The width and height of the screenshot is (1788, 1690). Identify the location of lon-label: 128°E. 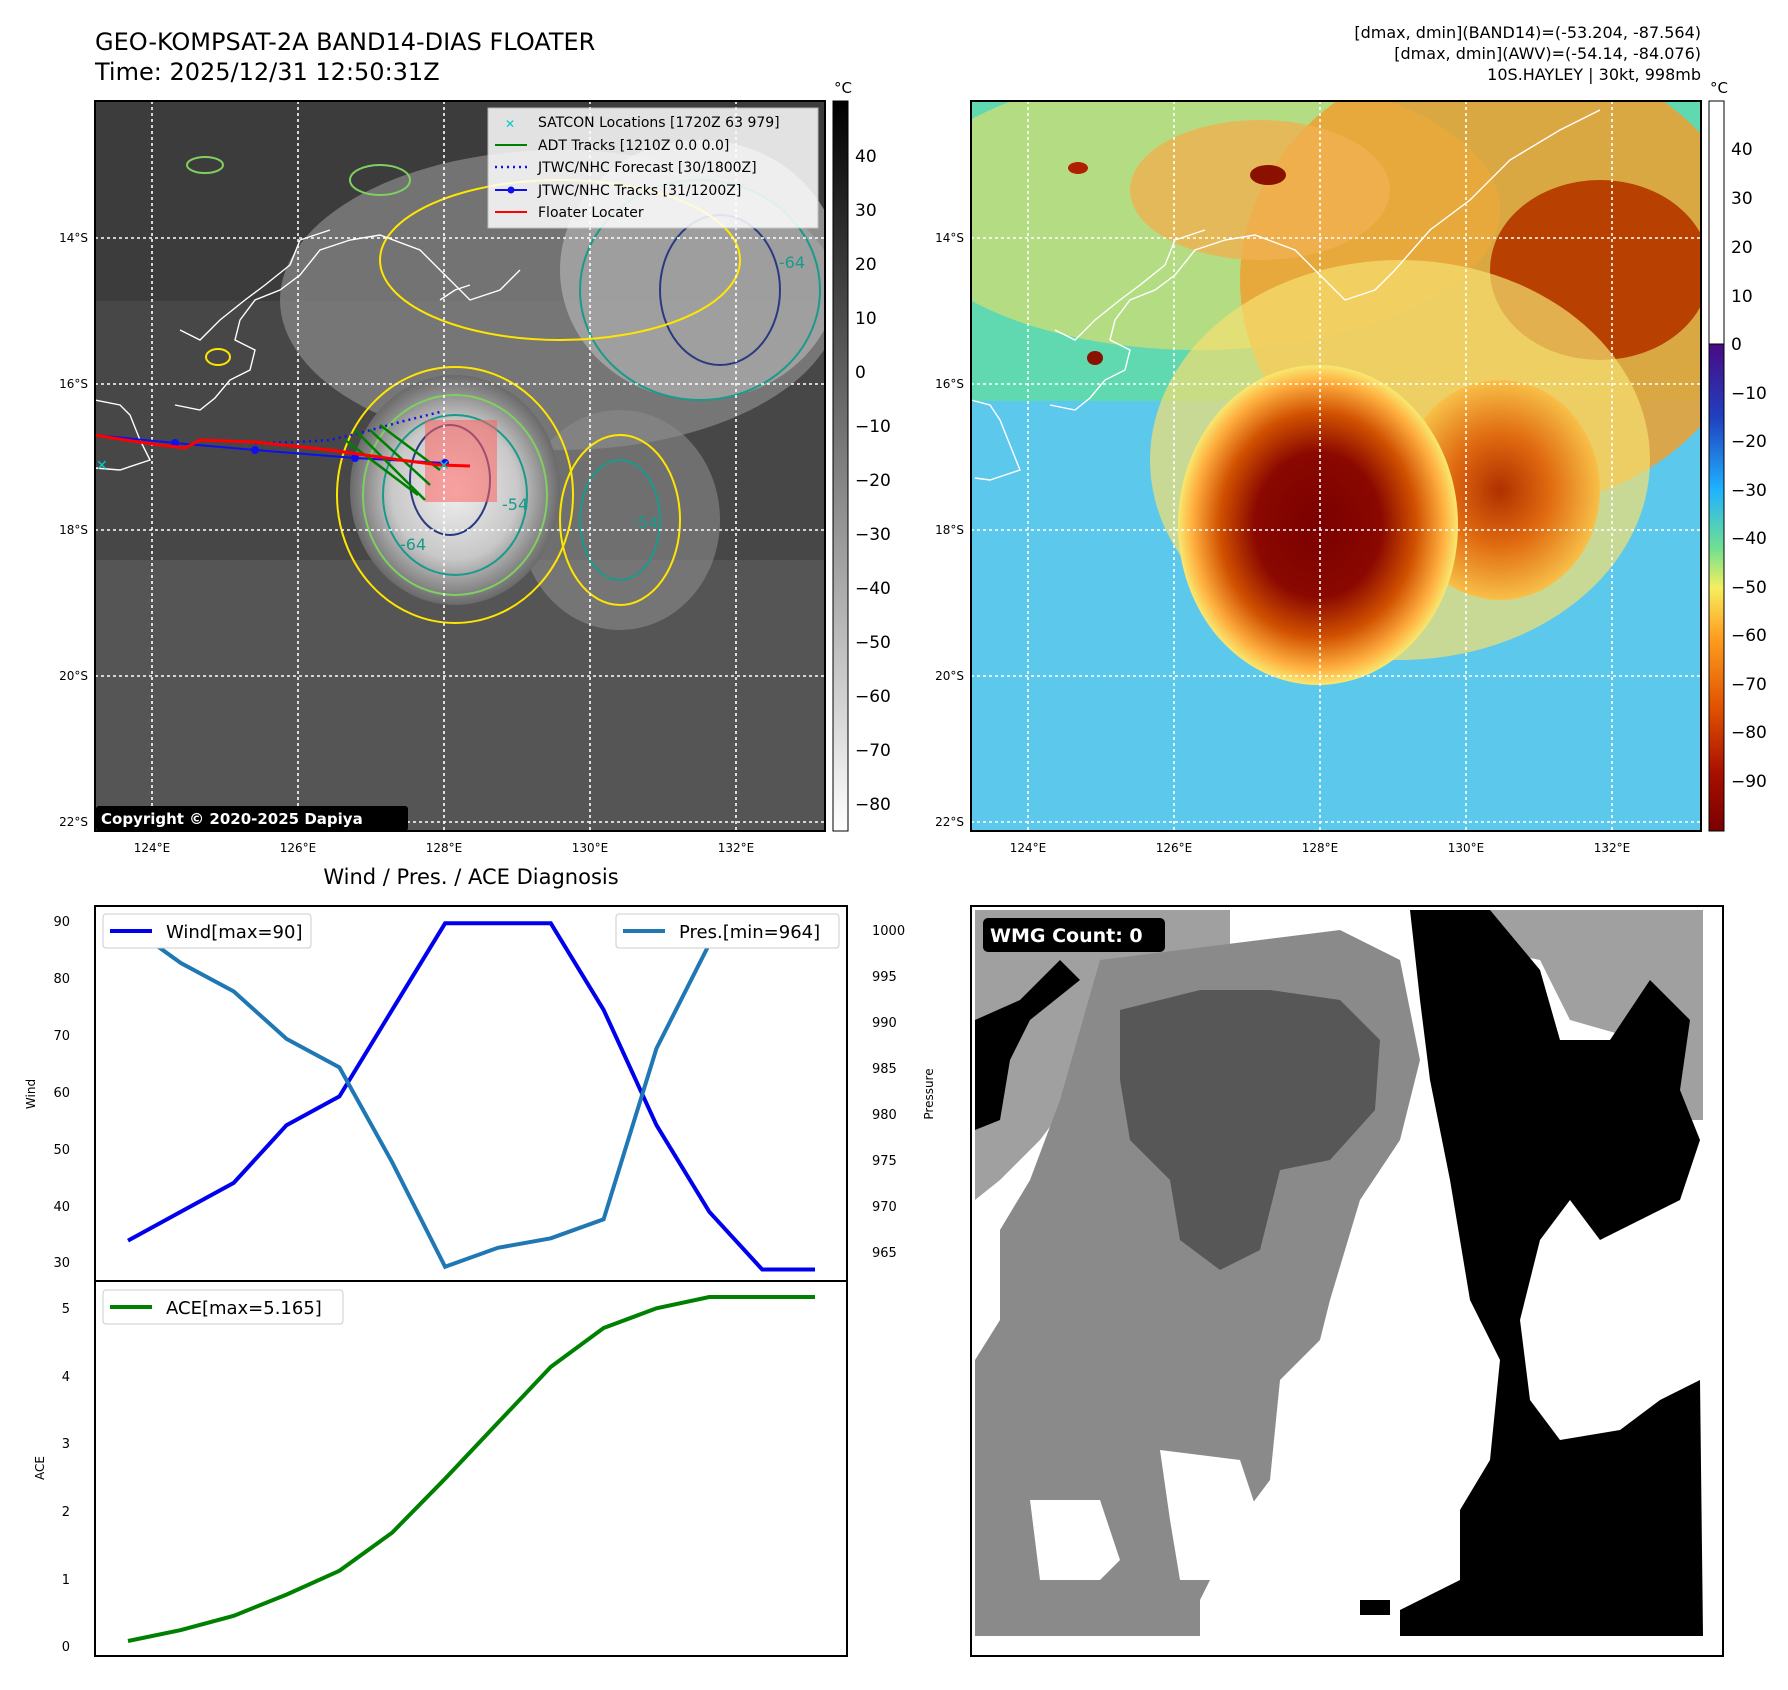
(1320, 848).